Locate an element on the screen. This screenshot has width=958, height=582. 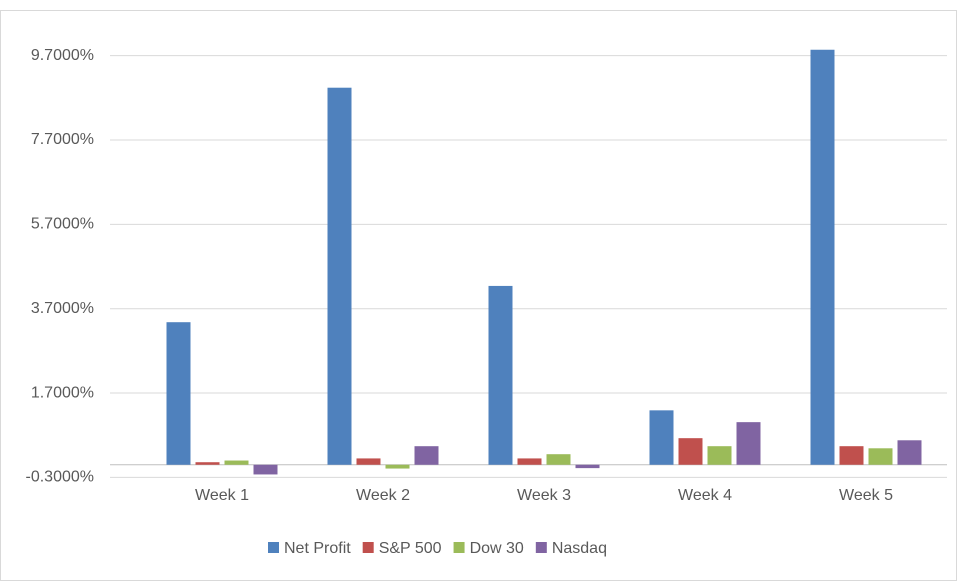
y-tick-label: 1.7000% is located at coordinates (62, 392).